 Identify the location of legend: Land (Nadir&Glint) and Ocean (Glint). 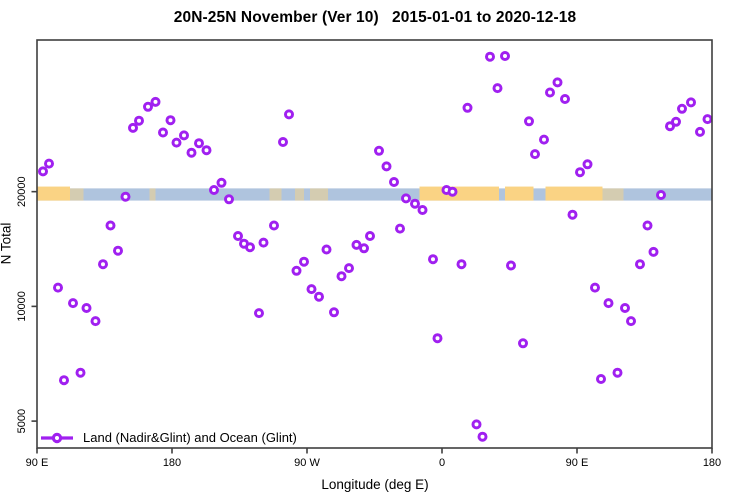
(168, 437).